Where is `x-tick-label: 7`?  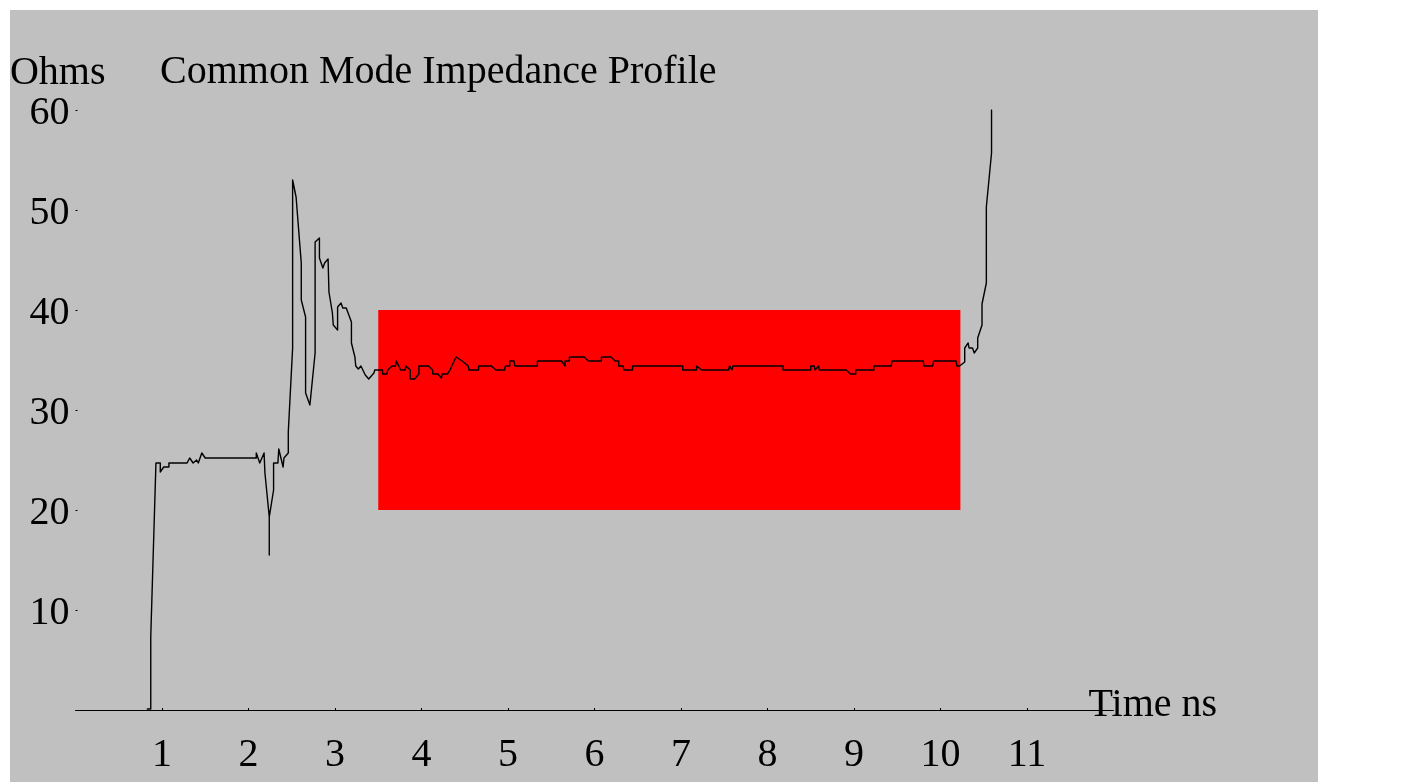
x-tick-label: 7 is located at coordinates (681, 752).